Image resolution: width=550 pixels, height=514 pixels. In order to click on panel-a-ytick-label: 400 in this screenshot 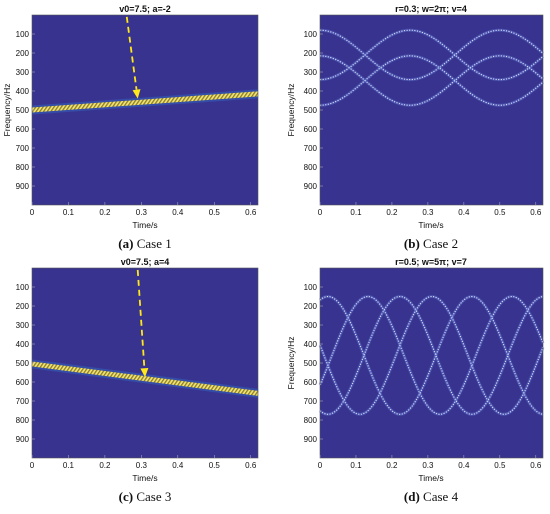, I will do `click(23, 91)`.